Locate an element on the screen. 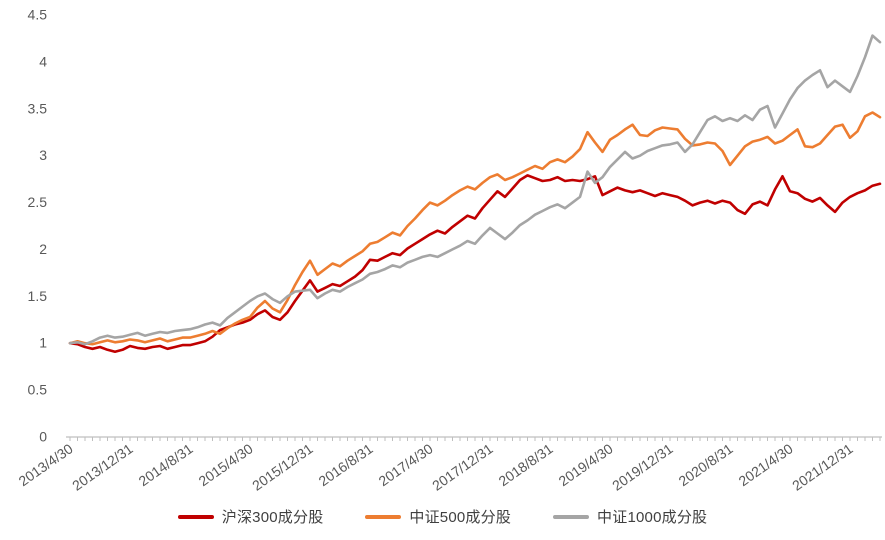 The image size is (885, 540). legend-label: 中证500成分股 is located at coordinates (460, 517).